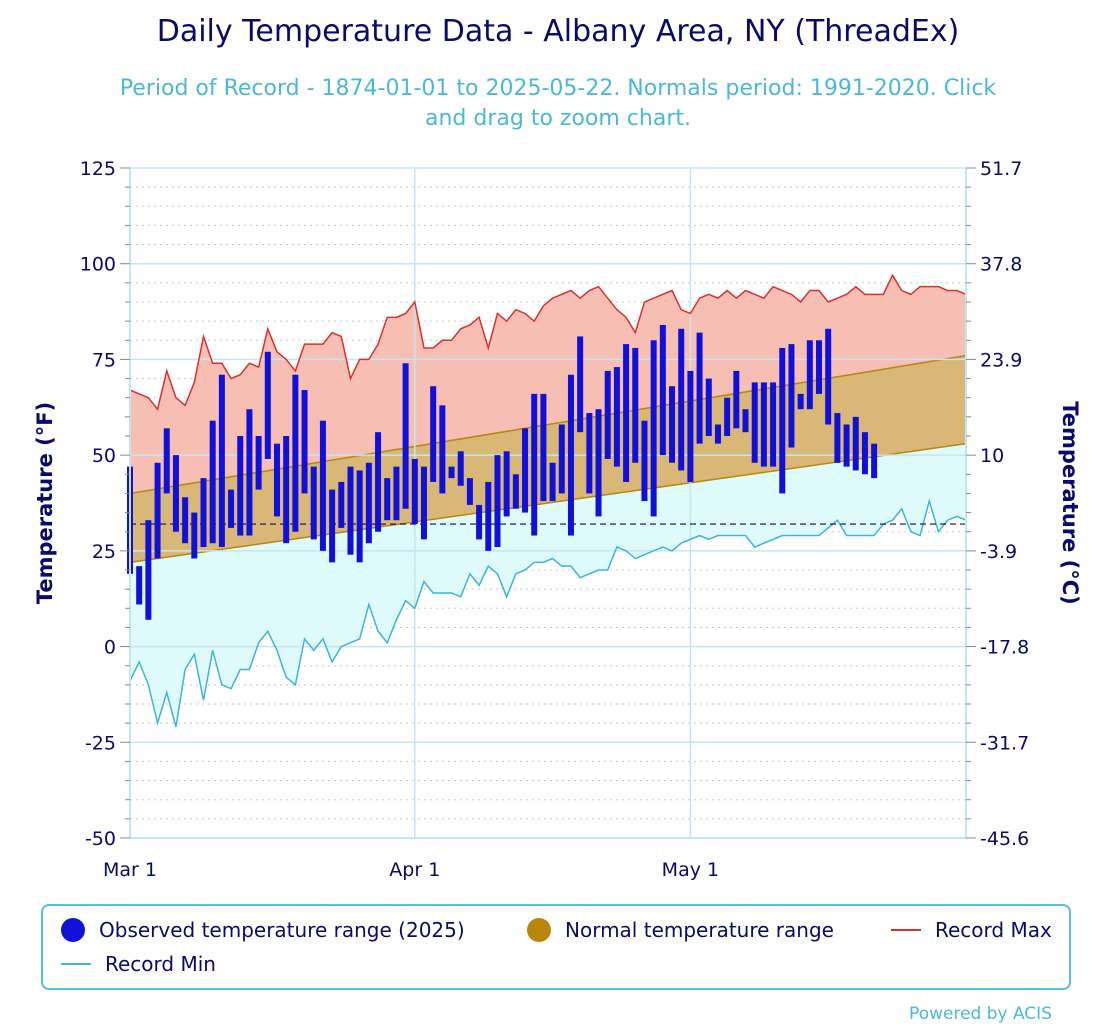  I want to click on legend-normal-label: Normal temperature range, so click(699, 930).